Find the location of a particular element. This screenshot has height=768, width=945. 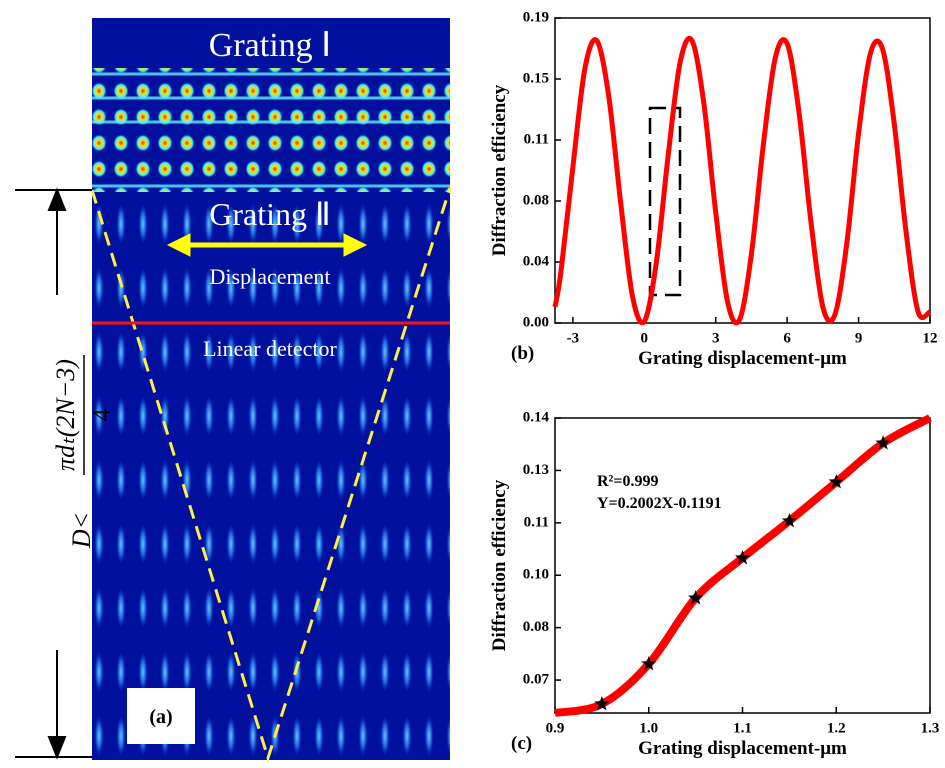

formula: D< πdₜ(2N−3) 4 is located at coordinates (83, 452).